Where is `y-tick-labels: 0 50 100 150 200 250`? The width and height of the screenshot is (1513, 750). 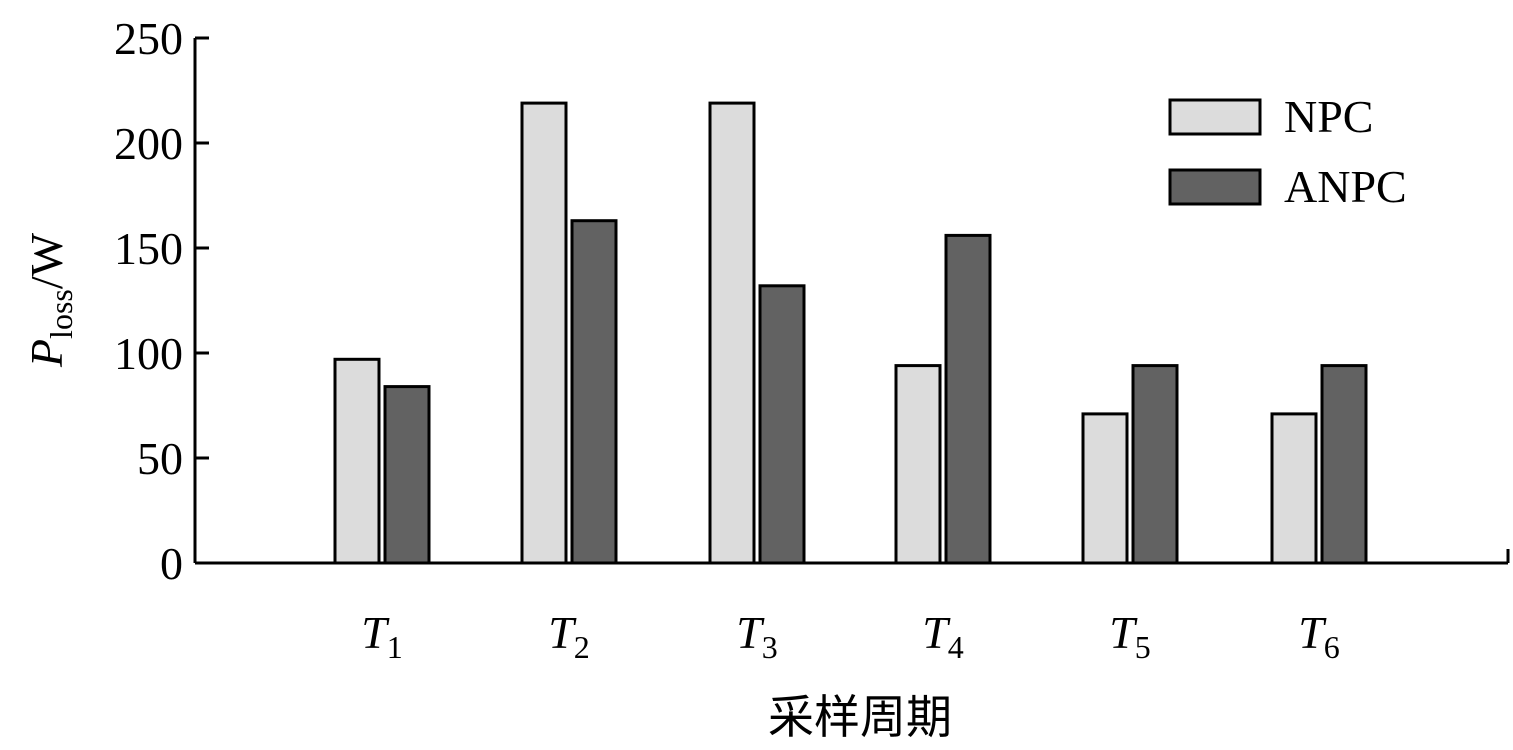 y-tick-labels: 0 50 100 150 200 250 is located at coordinates (161, 301).